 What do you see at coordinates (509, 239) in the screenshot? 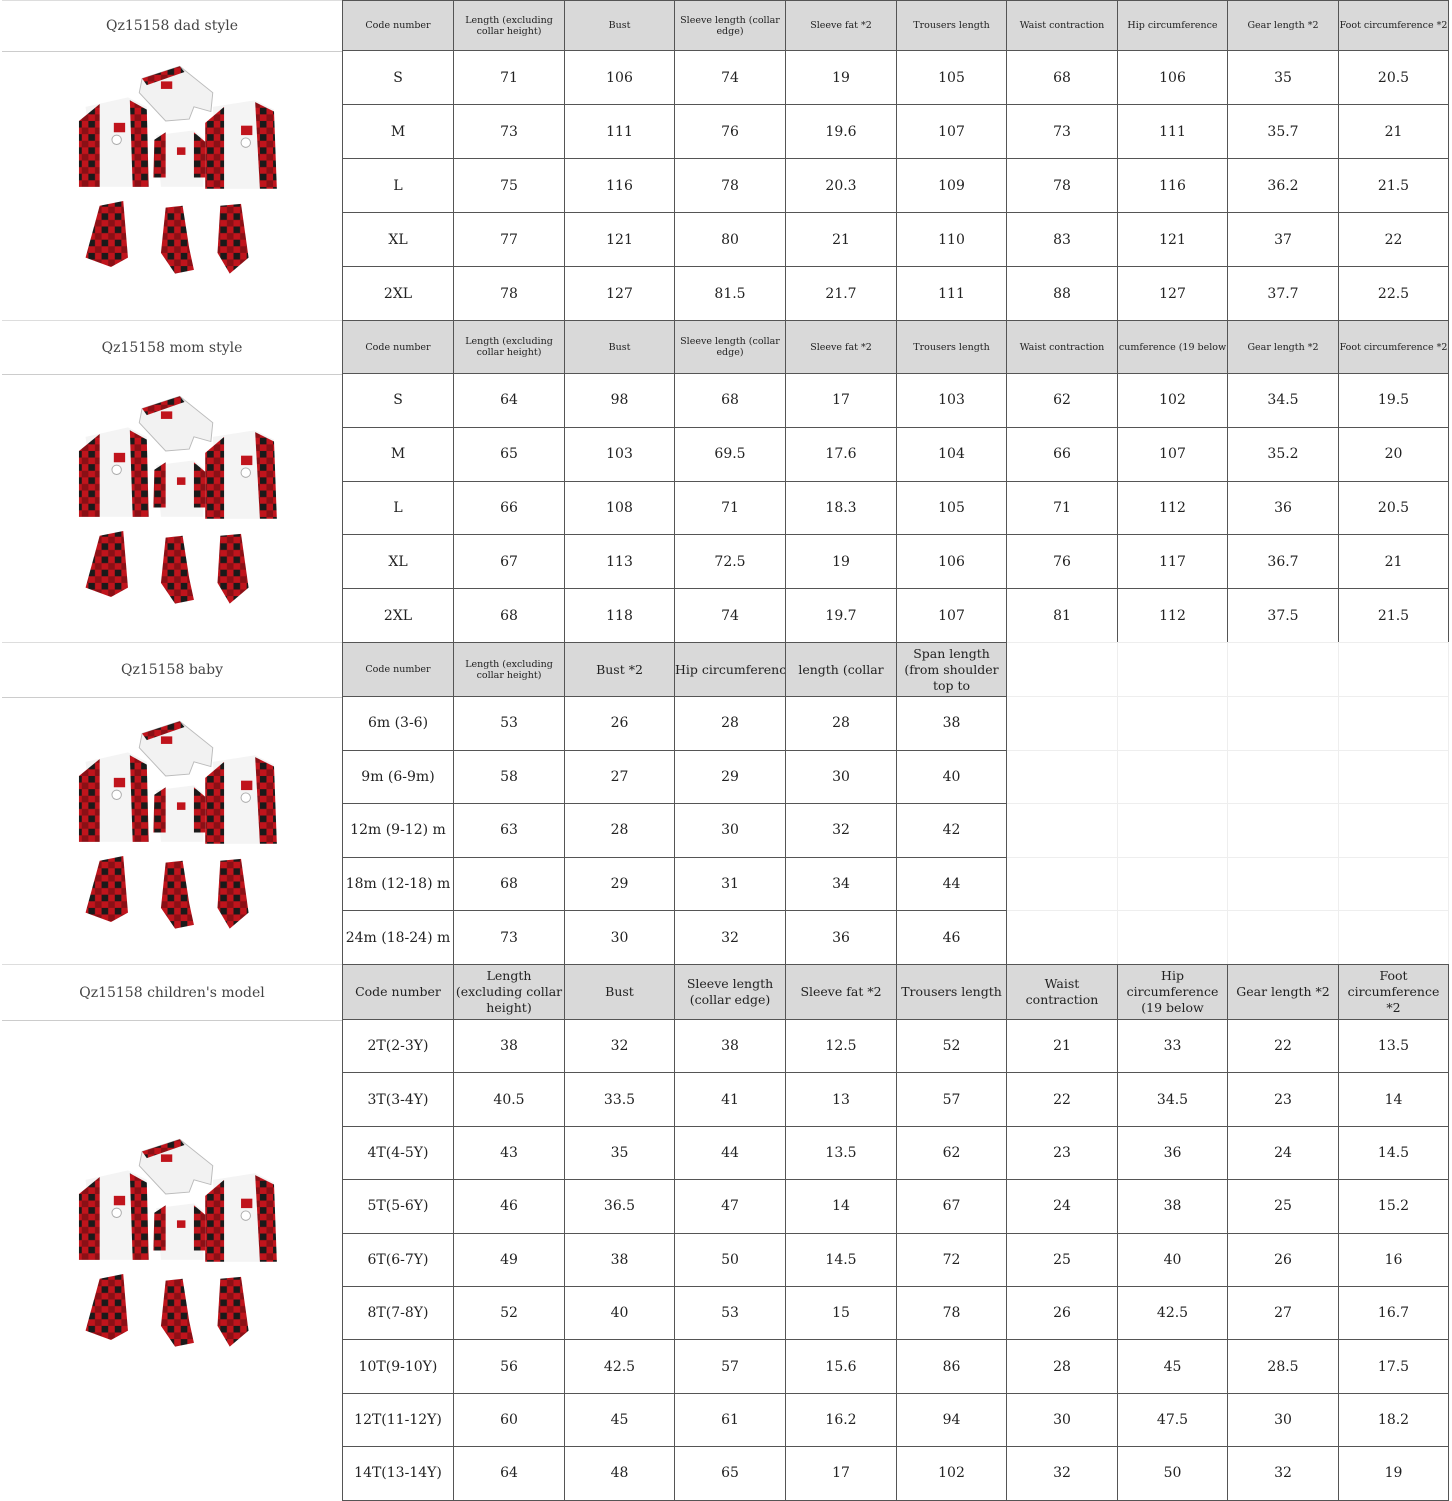
I see `measurement-cell: 77` at bounding box center [509, 239].